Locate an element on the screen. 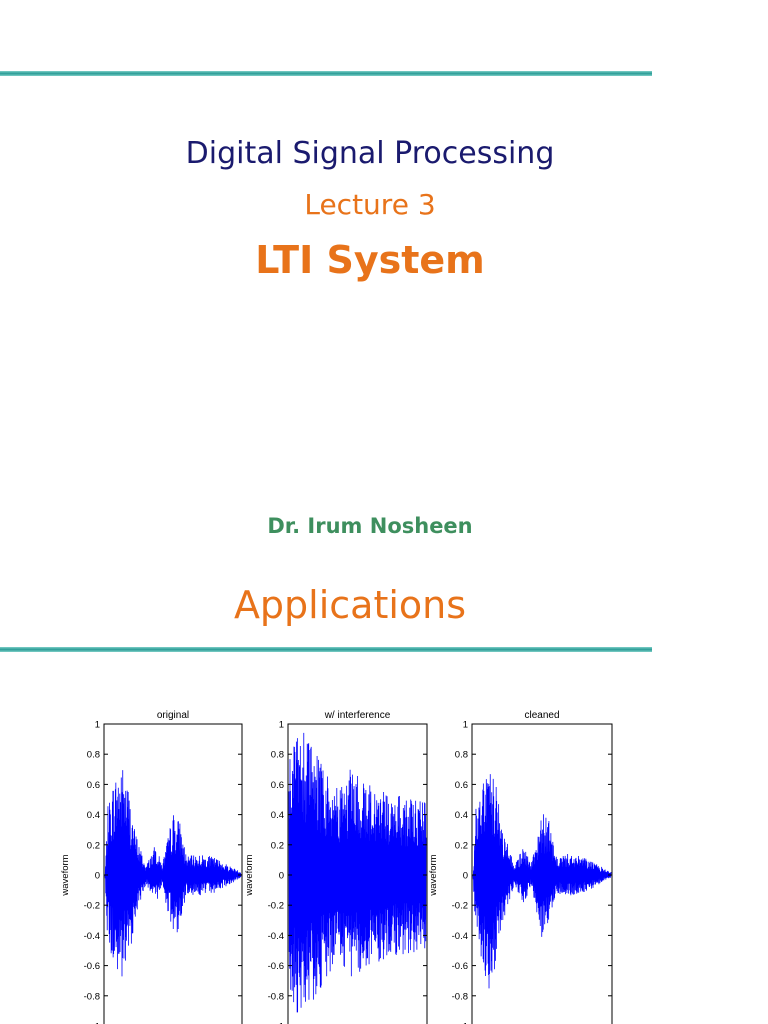  lecture-label: Lecture 3 is located at coordinates (370, 204).